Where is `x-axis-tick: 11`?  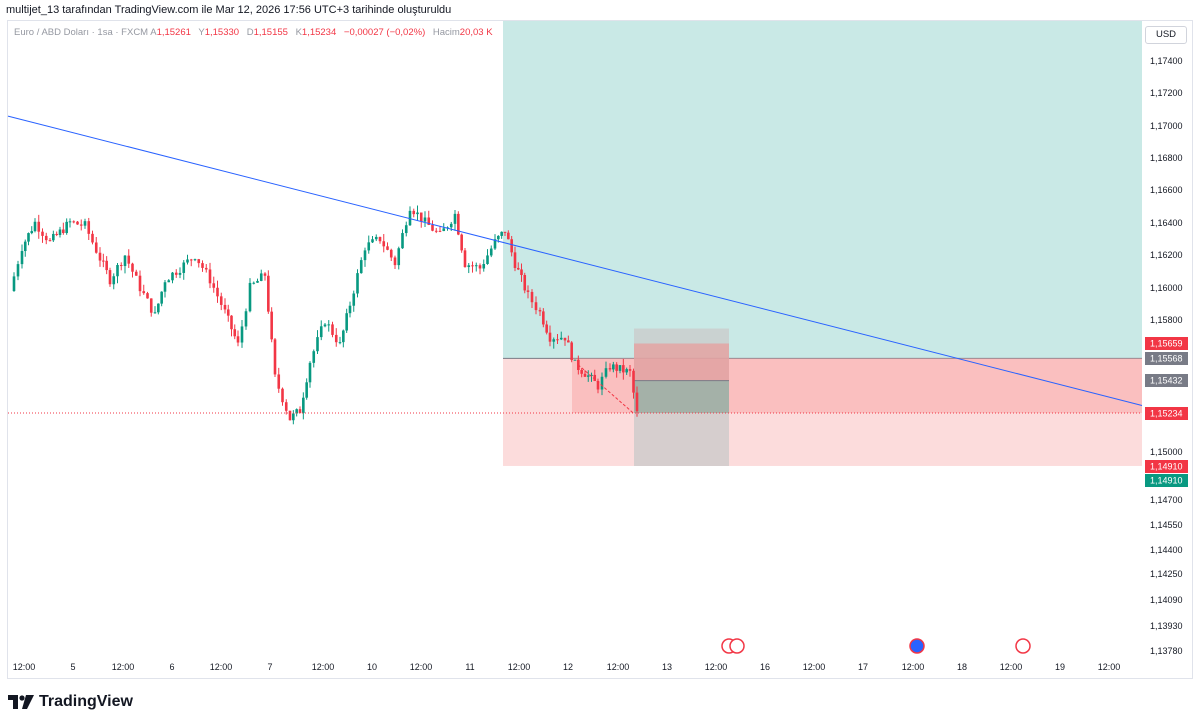
x-axis-tick: 11 is located at coordinates (469, 667).